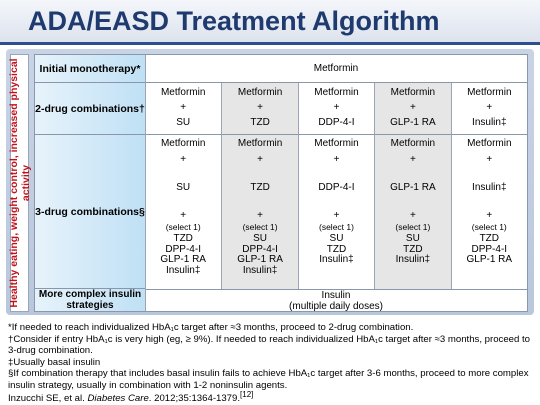 The height and width of the screenshot is (405, 540). Describe the element at coordinates (489, 122) in the screenshot. I see `two-drug-drug: Insulin‡` at that location.